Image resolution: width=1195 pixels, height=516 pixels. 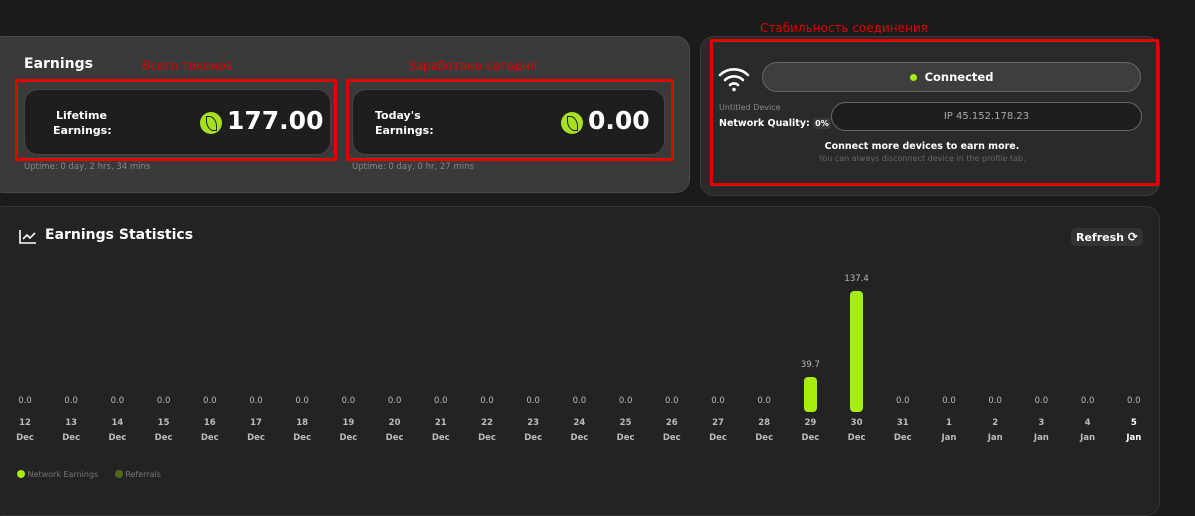 What do you see at coordinates (1107, 237) in the screenshot?
I see `refresh-button: Refresh ⟳` at bounding box center [1107, 237].